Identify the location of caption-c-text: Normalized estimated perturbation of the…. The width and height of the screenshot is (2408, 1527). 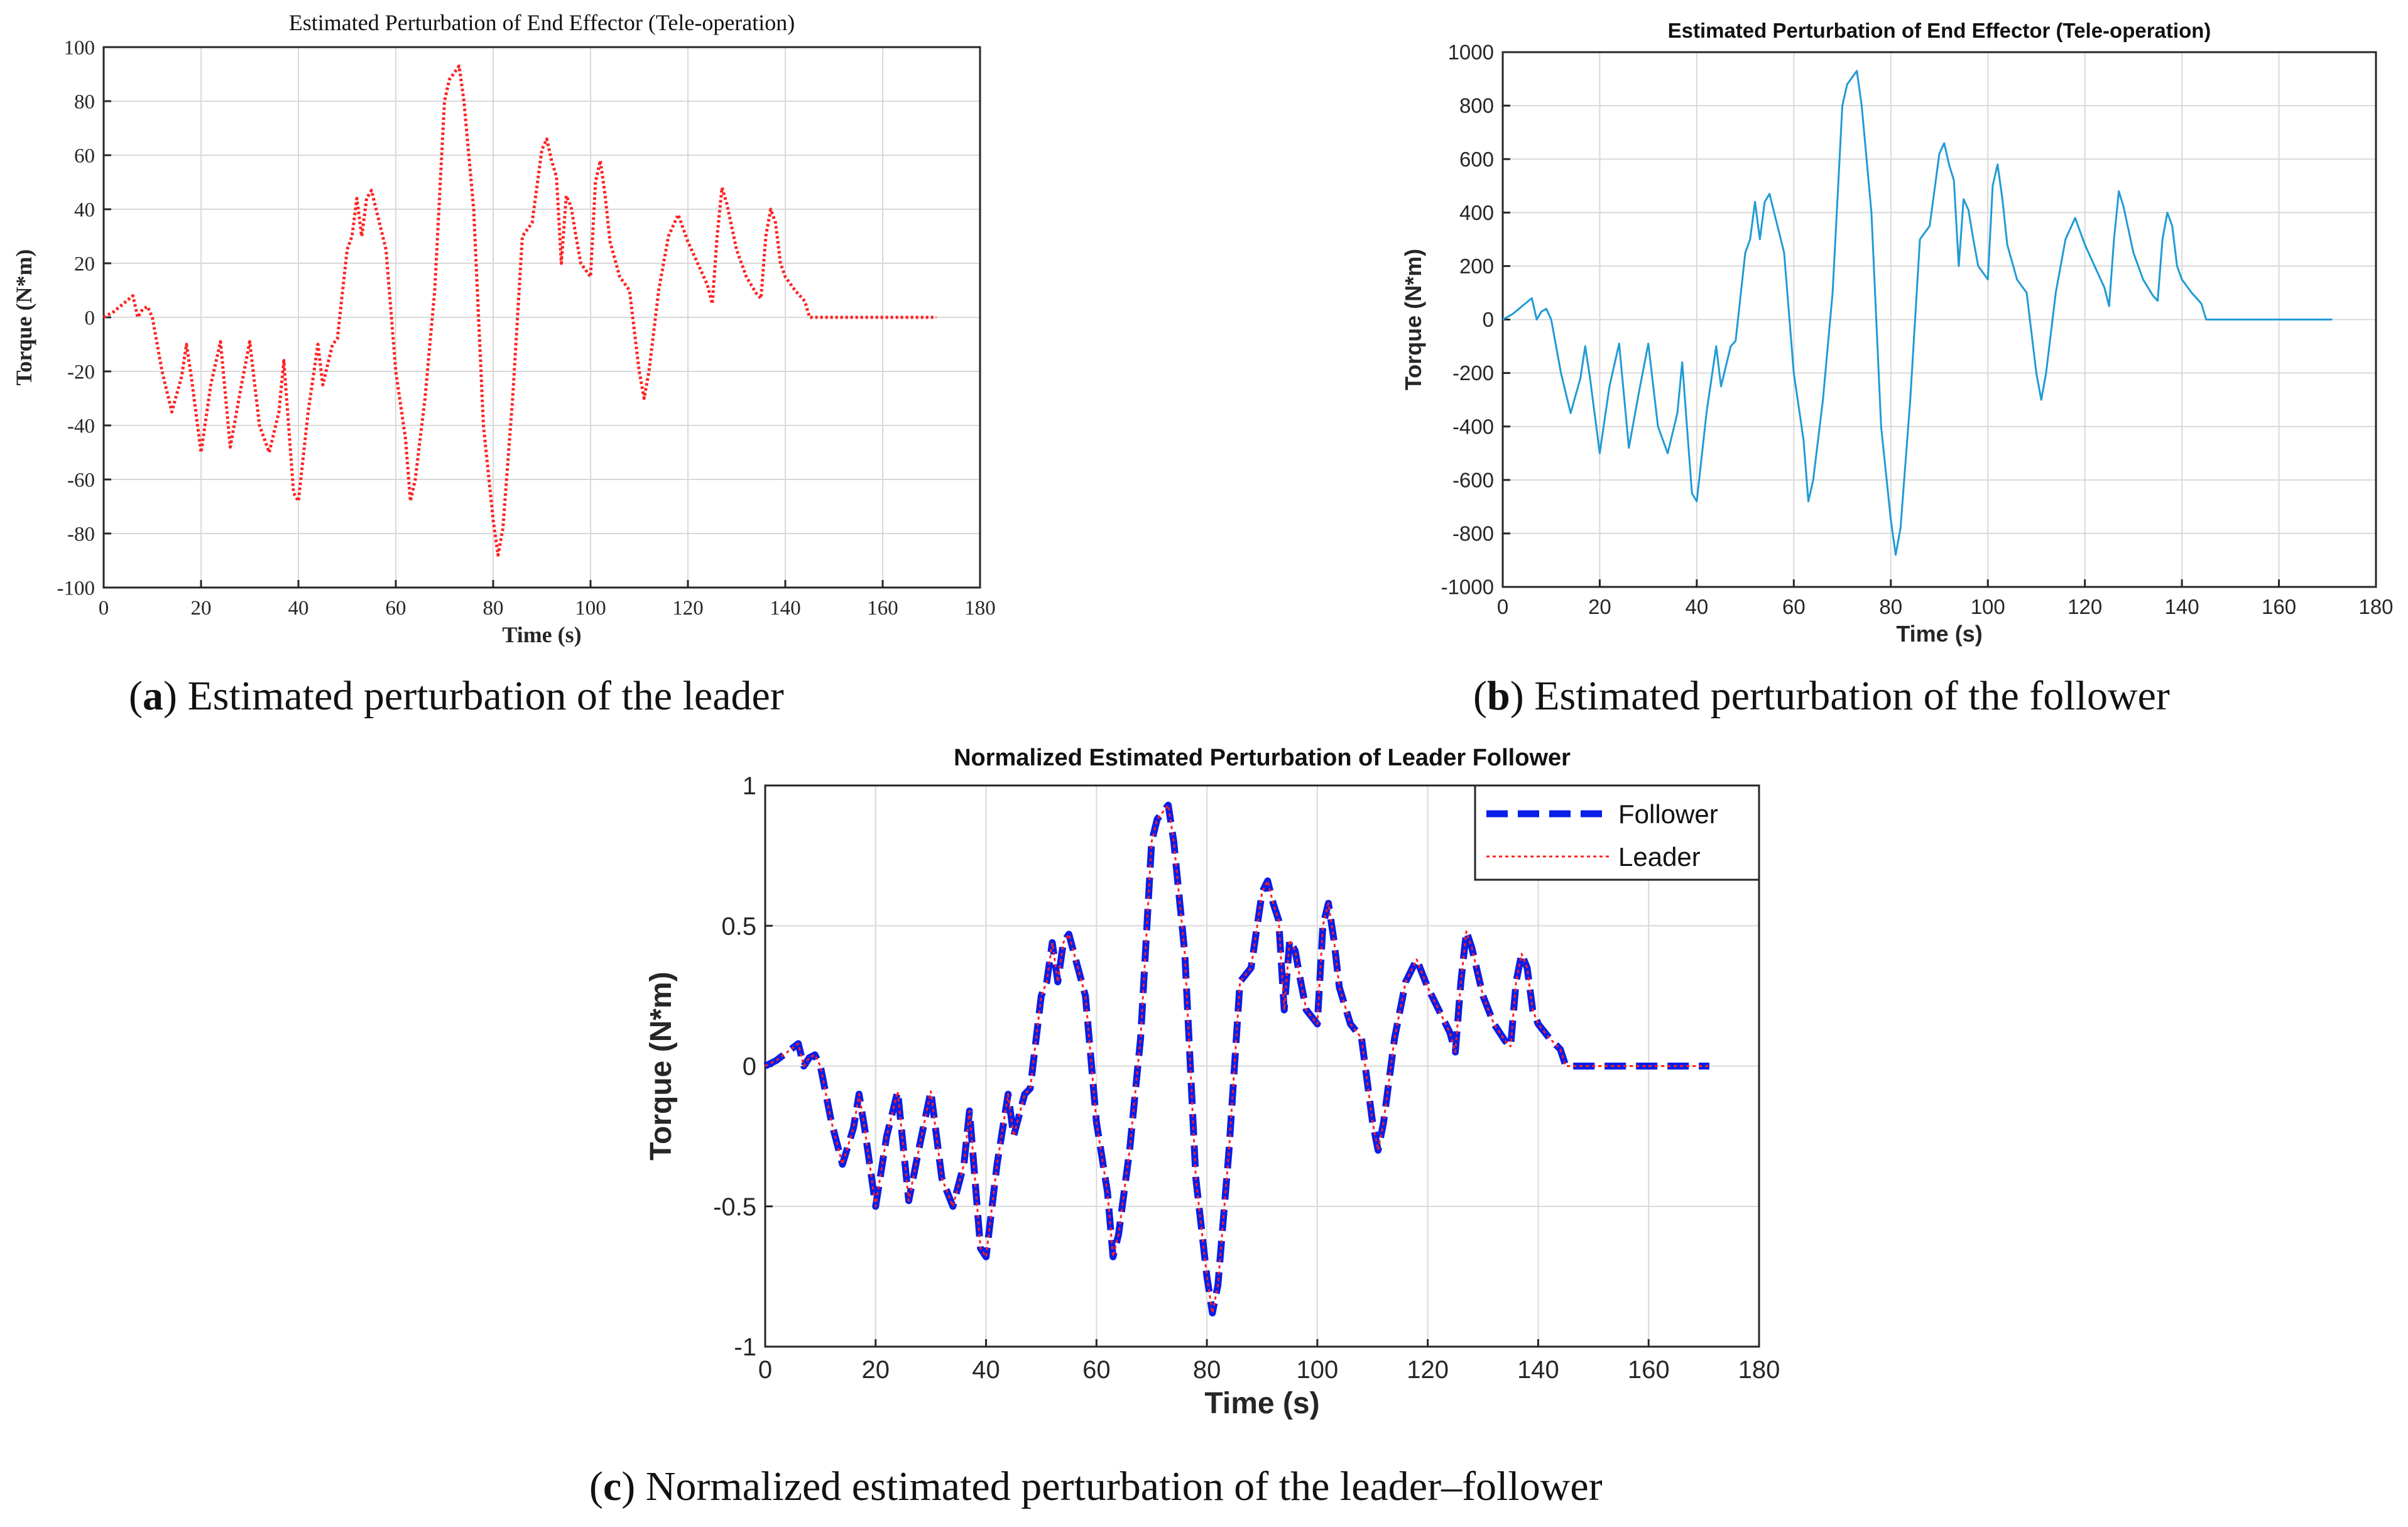
(1124, 1487).